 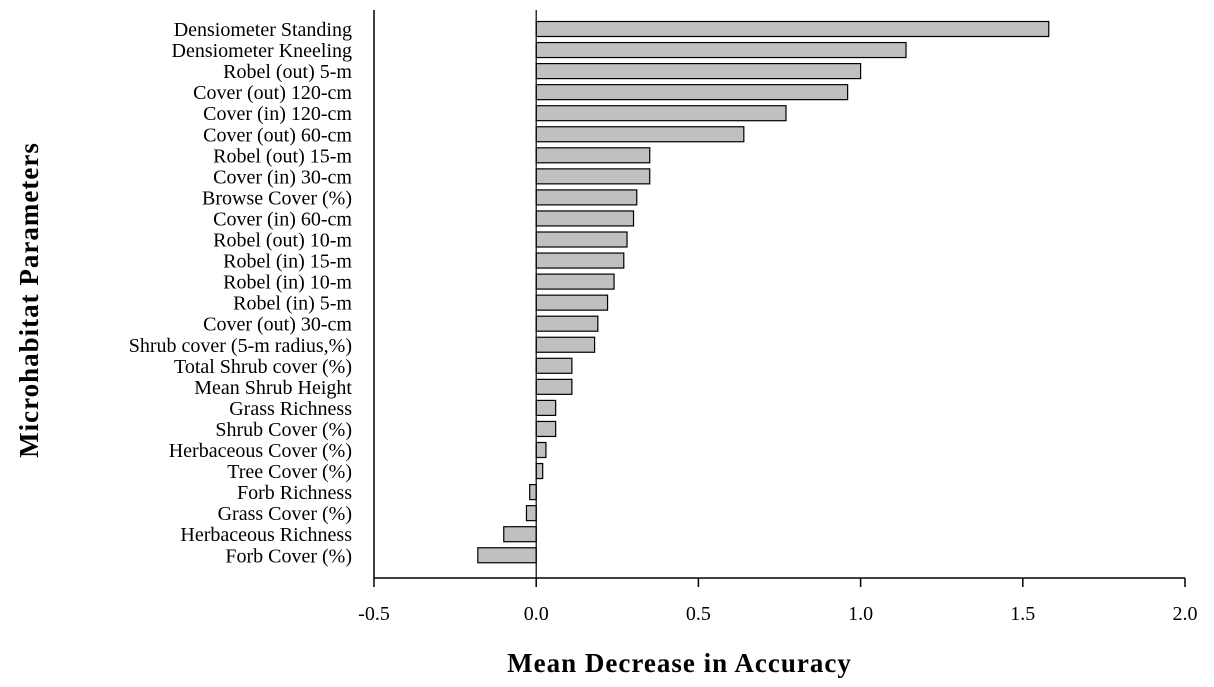 I want to click on category-label-25: Forb Cover (%), so click(x=288, y=556).